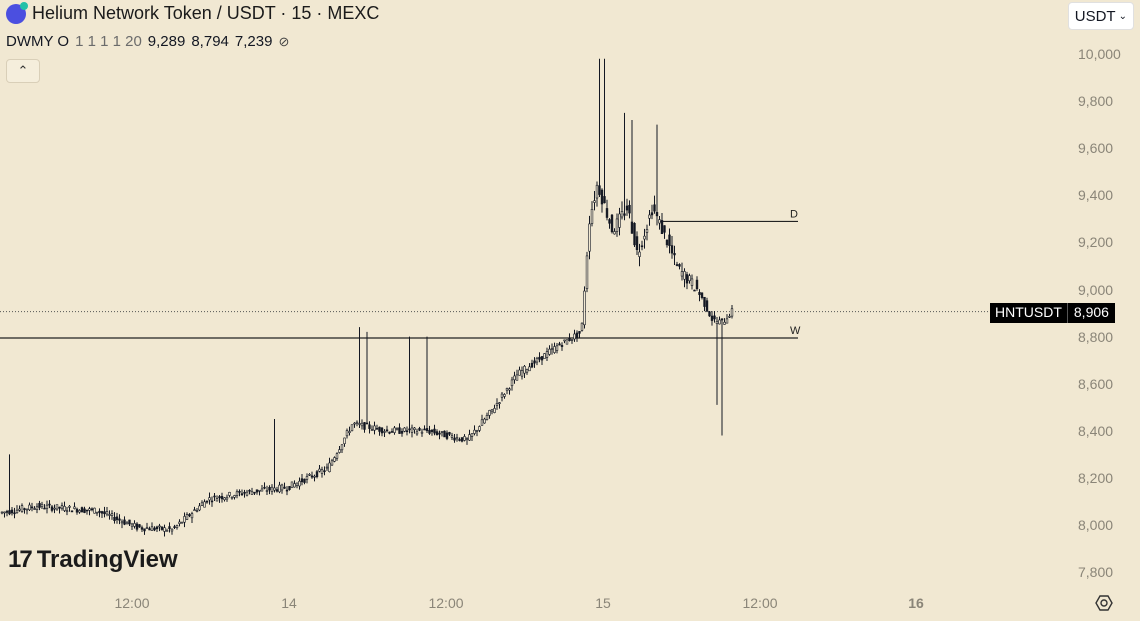 This screenshot has width=1140, height=621. I want to click on tradingview-logo: 17 TradingView, so click(93, 560).